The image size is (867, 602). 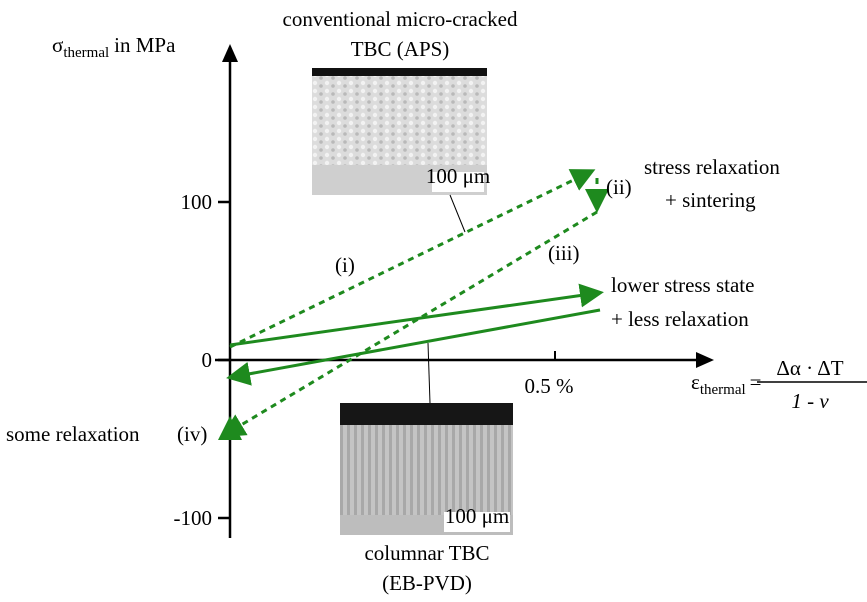 What do you see at coordinates (458, 182) in the screenshot?
I see `aps-scale-box` at bounding box center [458, 182].